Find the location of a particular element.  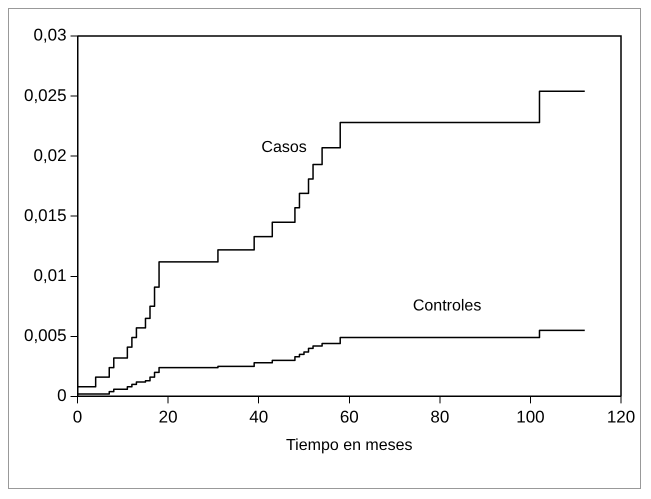

x-tick-label: 100 is located at coordinates (530, 416).